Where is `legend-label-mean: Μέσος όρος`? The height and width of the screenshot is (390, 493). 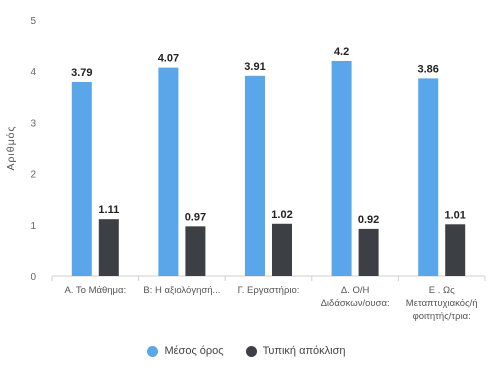 legend-label-mean: Μέσος όρος is located at coordinates (194, 351).